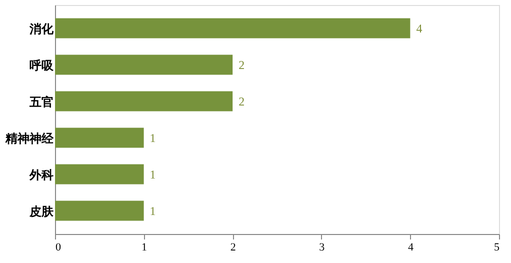 The image size is (511, 263). Describe the element at coordinates (41, 175) in the screenshot. I see `y-tick-label: 外科` at that location.